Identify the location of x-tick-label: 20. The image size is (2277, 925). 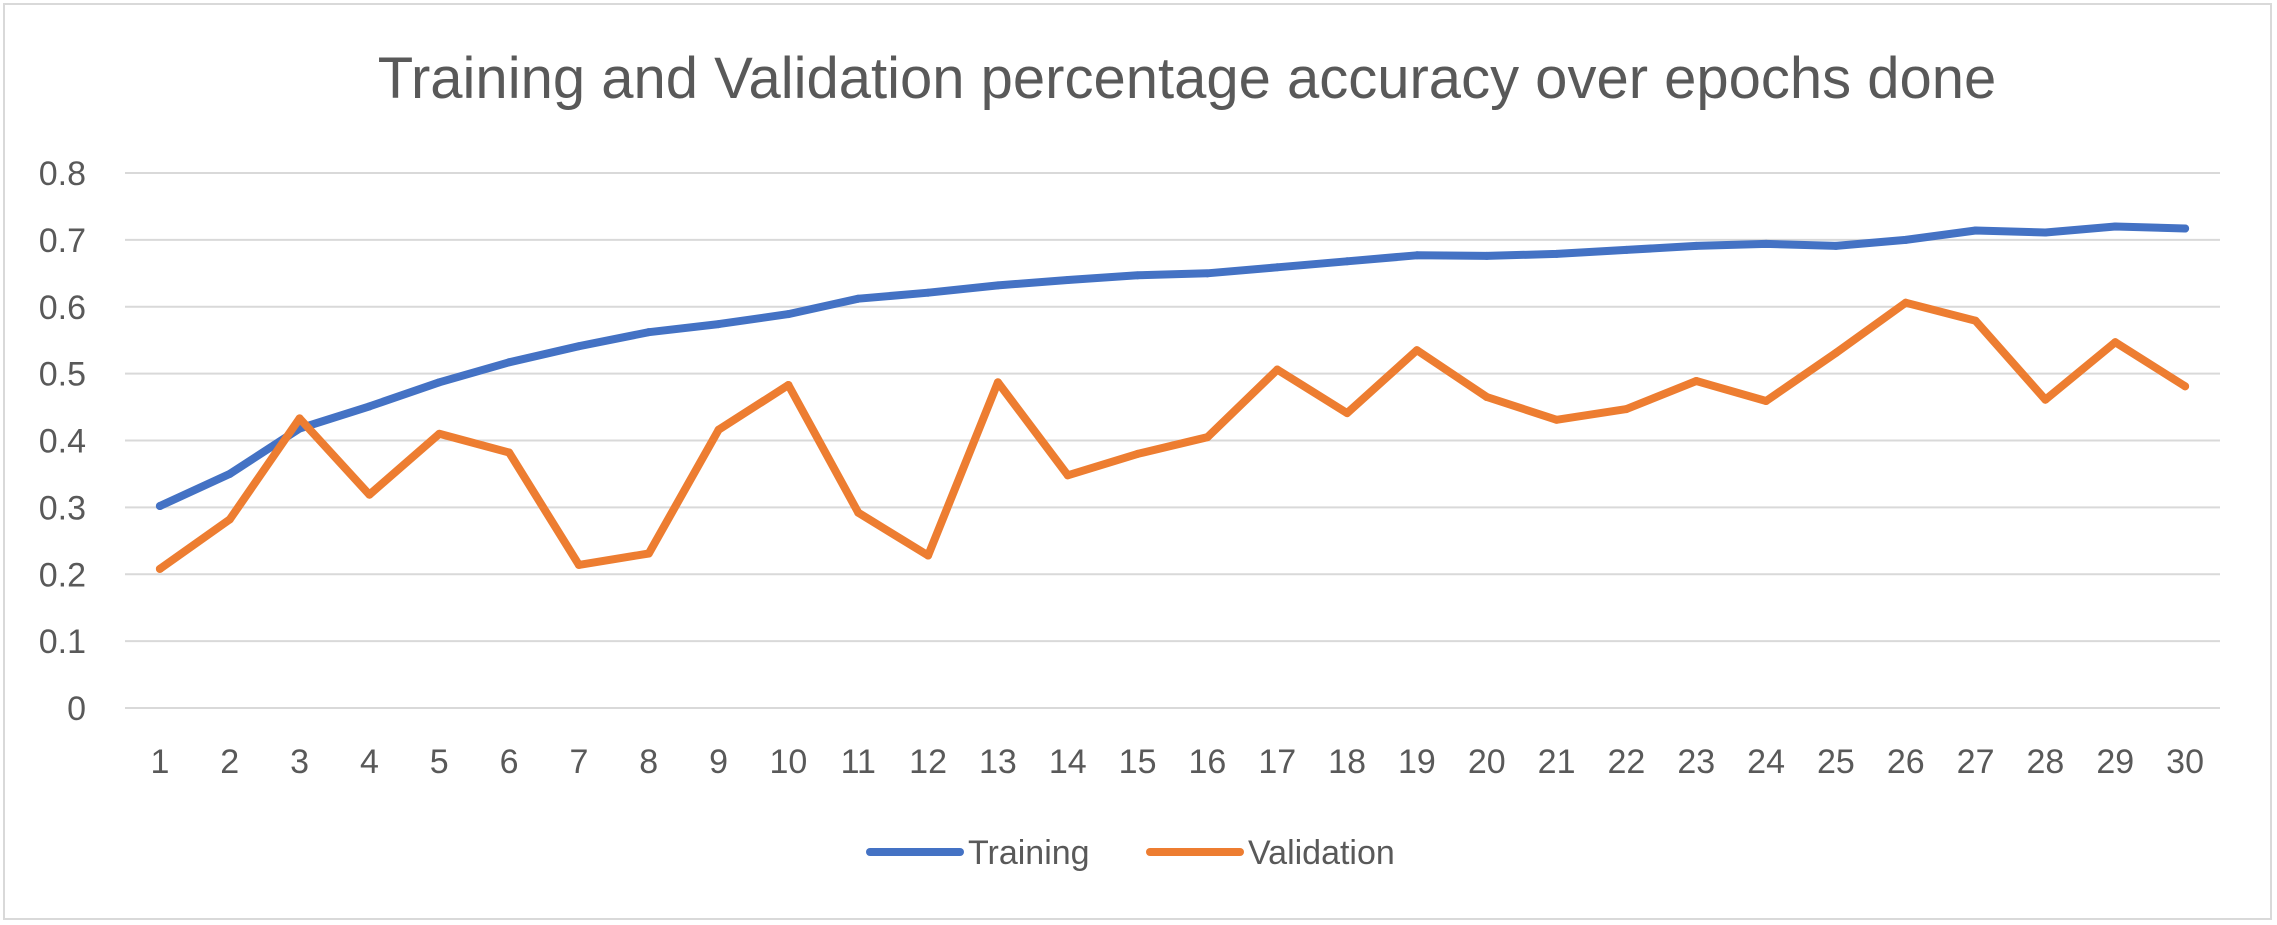
(1487, 762).